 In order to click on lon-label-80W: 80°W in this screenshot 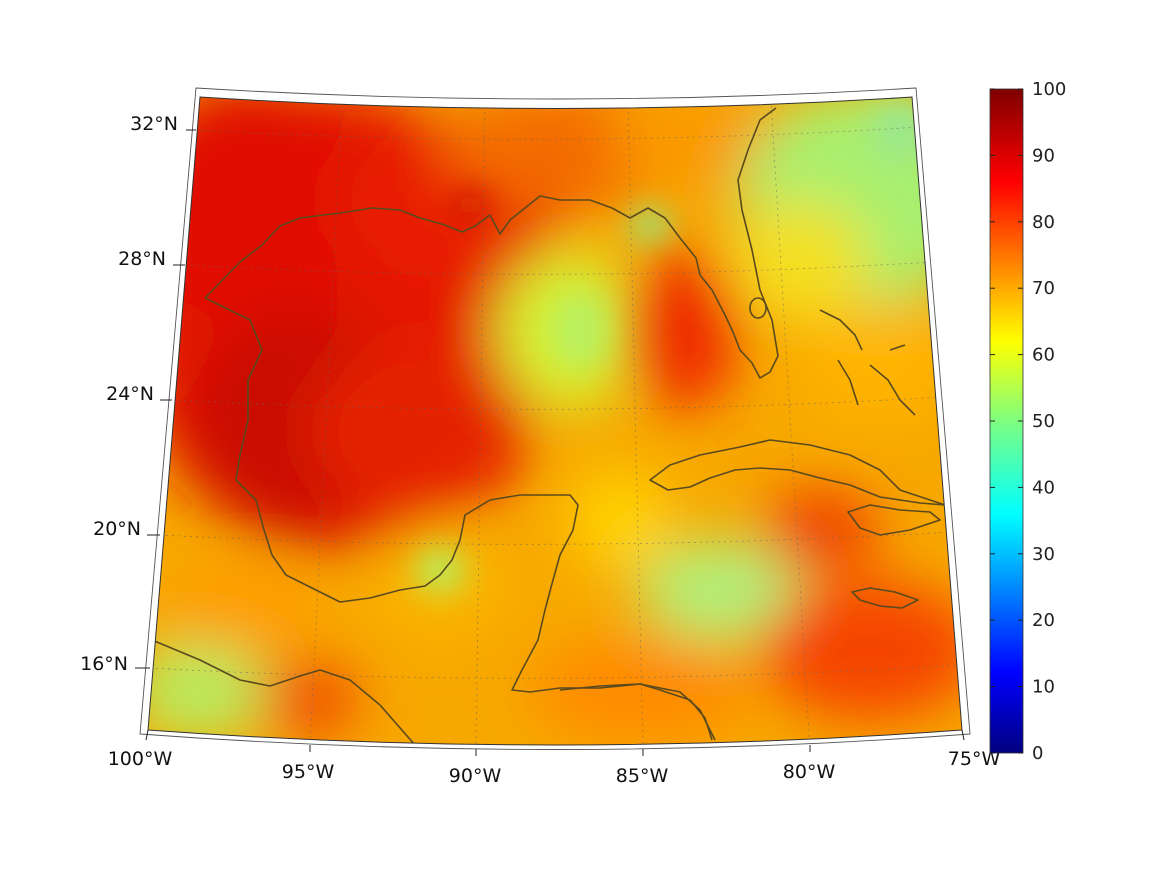, I will do `click(809, 772)`.